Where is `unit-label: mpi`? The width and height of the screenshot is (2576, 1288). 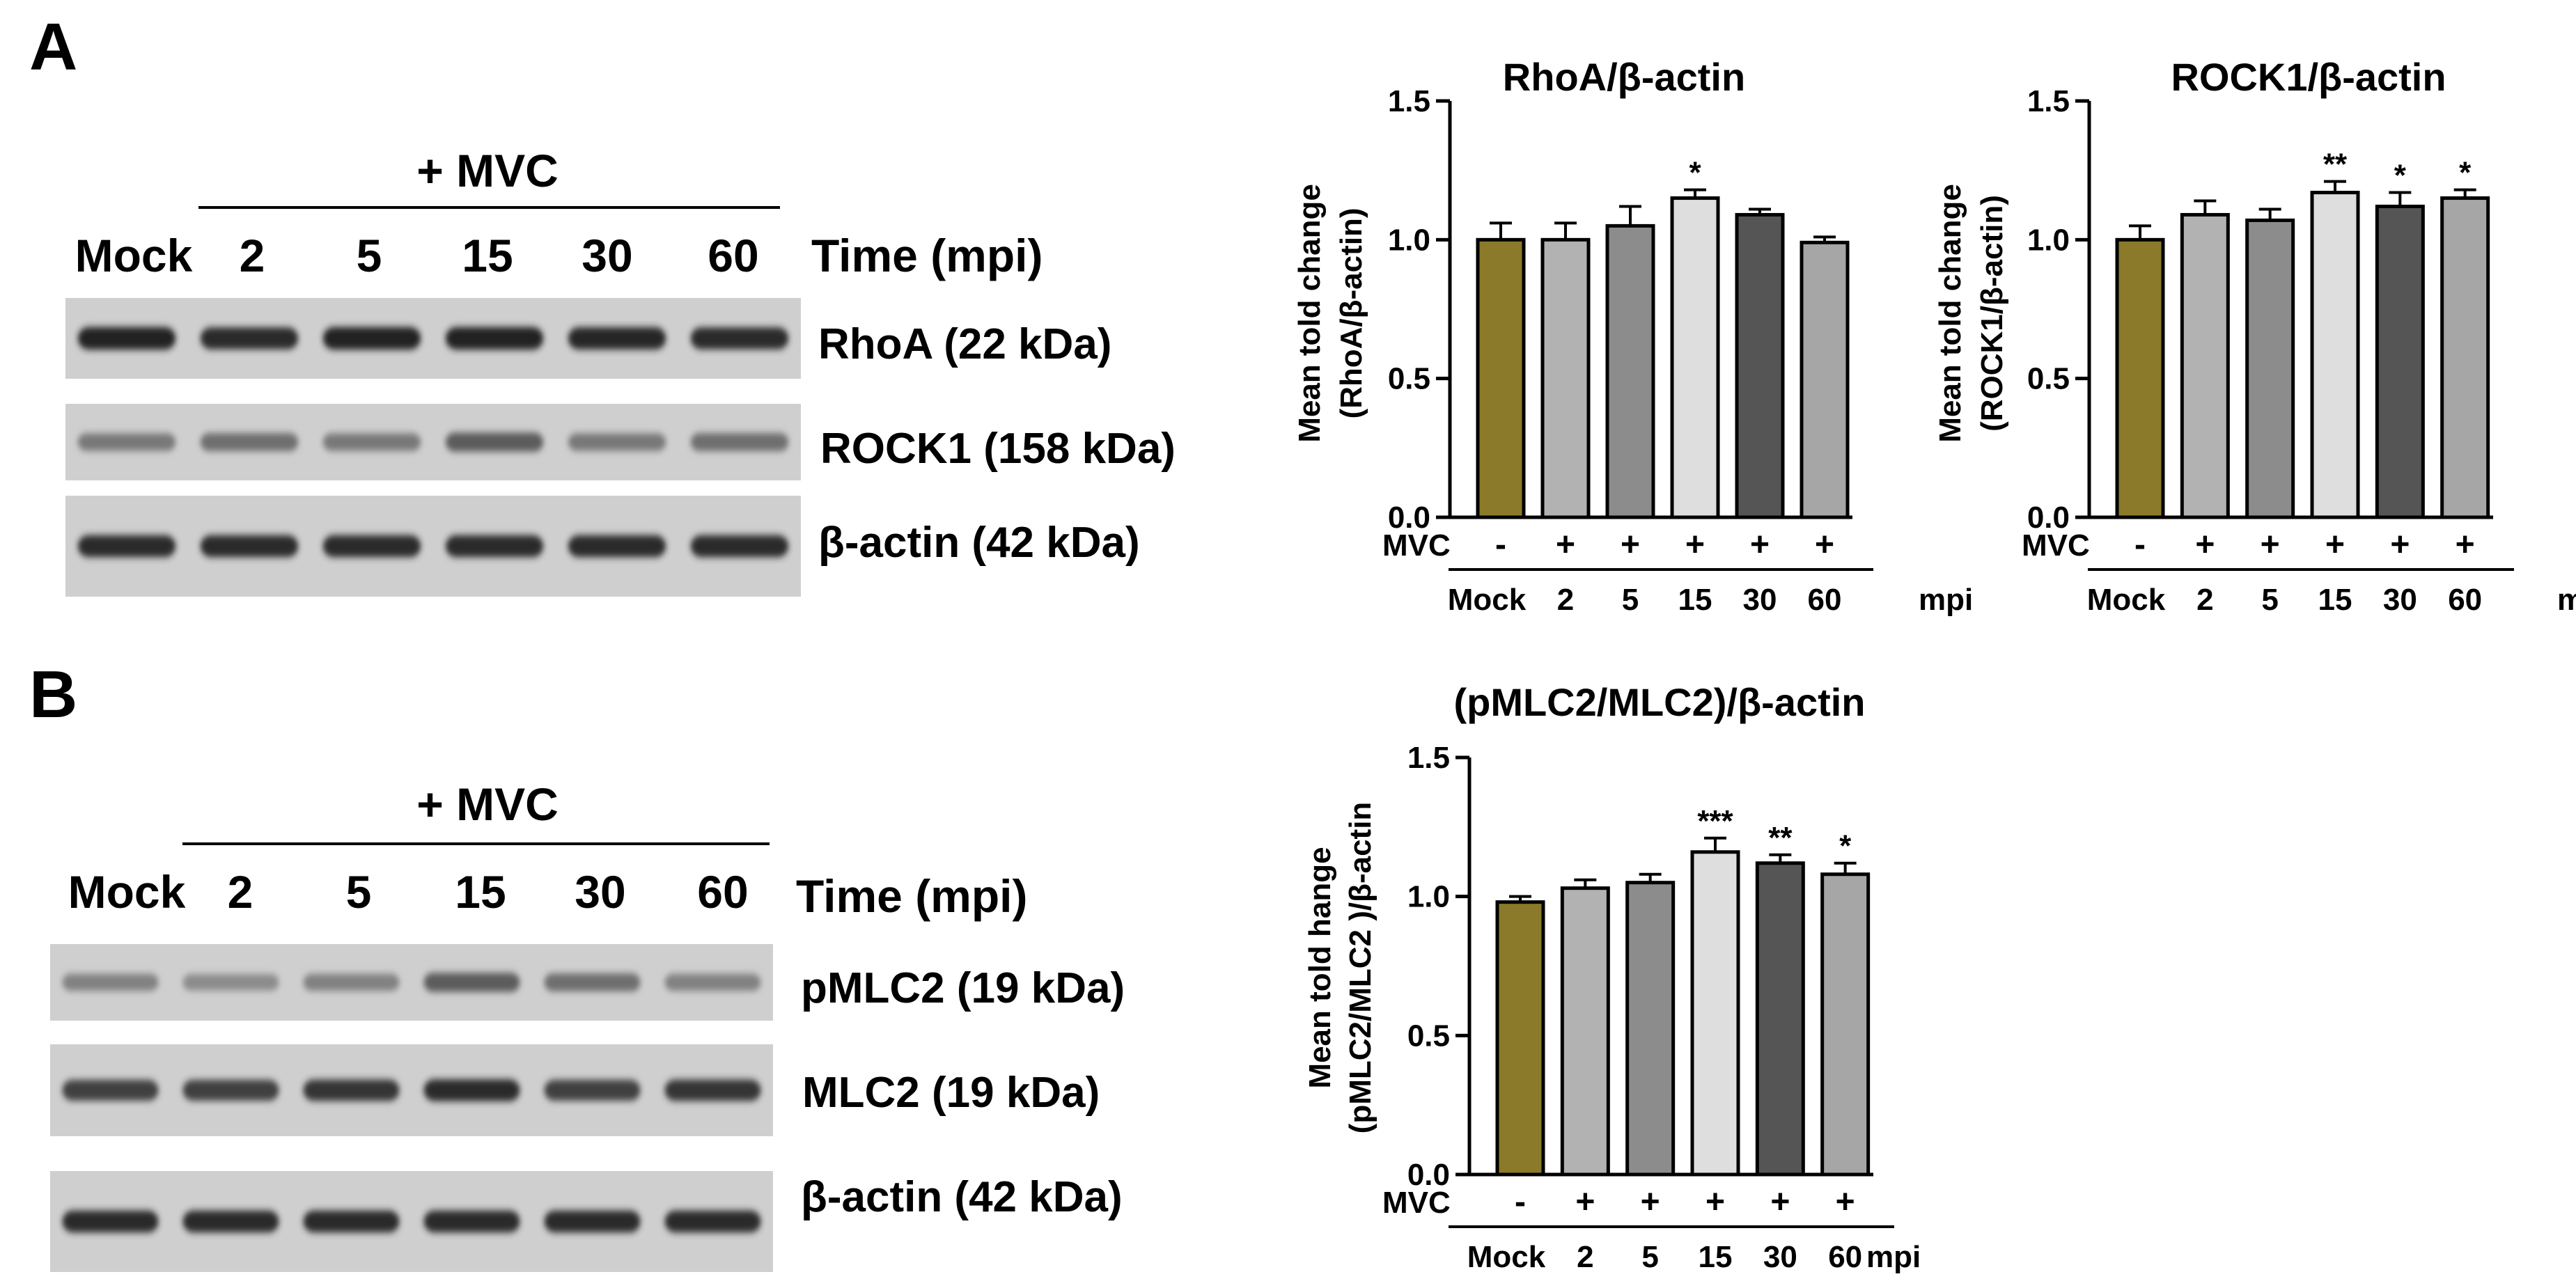
unit-label: mpi is located at coordinates (1893, 1257).